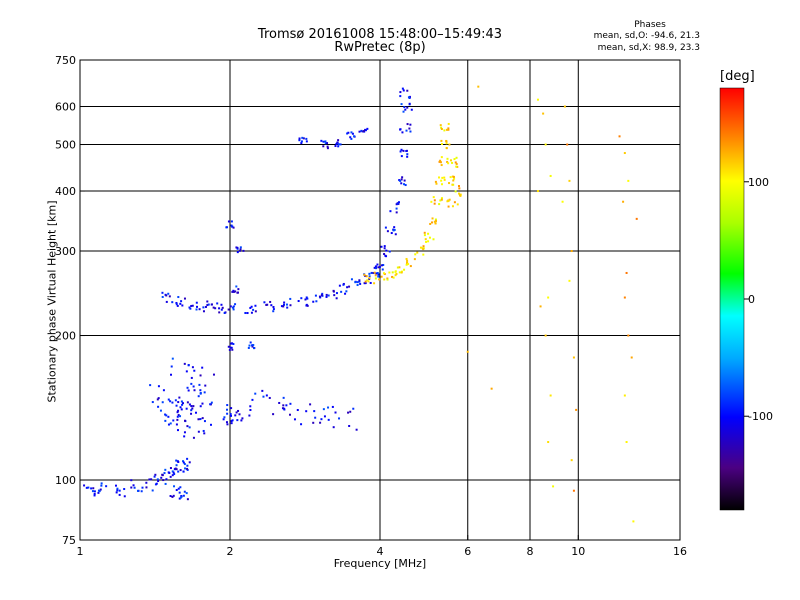 The width and height of the screenshot is (800, 600). I want to click on colorbar-tick-label: -100, so click(760, 416).